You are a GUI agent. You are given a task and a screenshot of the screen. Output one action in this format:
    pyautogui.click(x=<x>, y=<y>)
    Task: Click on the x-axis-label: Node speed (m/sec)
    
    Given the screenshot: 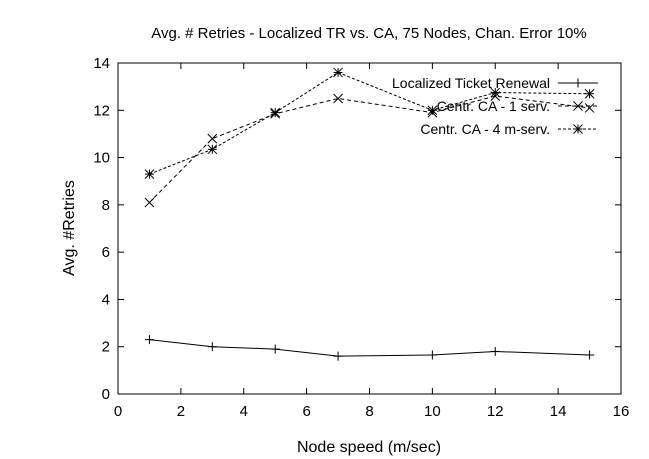 What is the action you would take?
    pyautogui.click(x=369, y=447)
    